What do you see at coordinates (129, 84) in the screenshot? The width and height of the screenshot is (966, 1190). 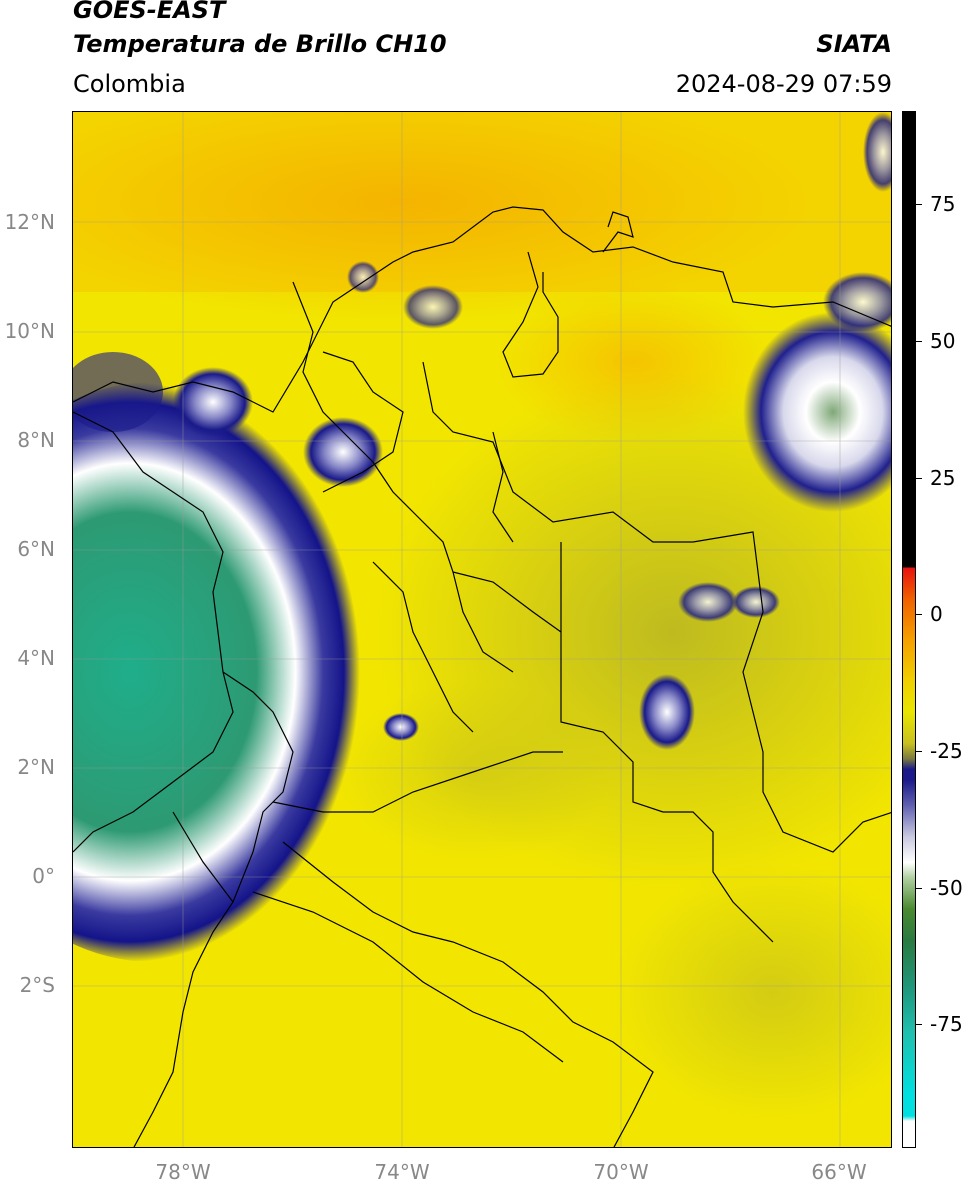 I see `region-label: Colombia` at bounding box center [129, 84].